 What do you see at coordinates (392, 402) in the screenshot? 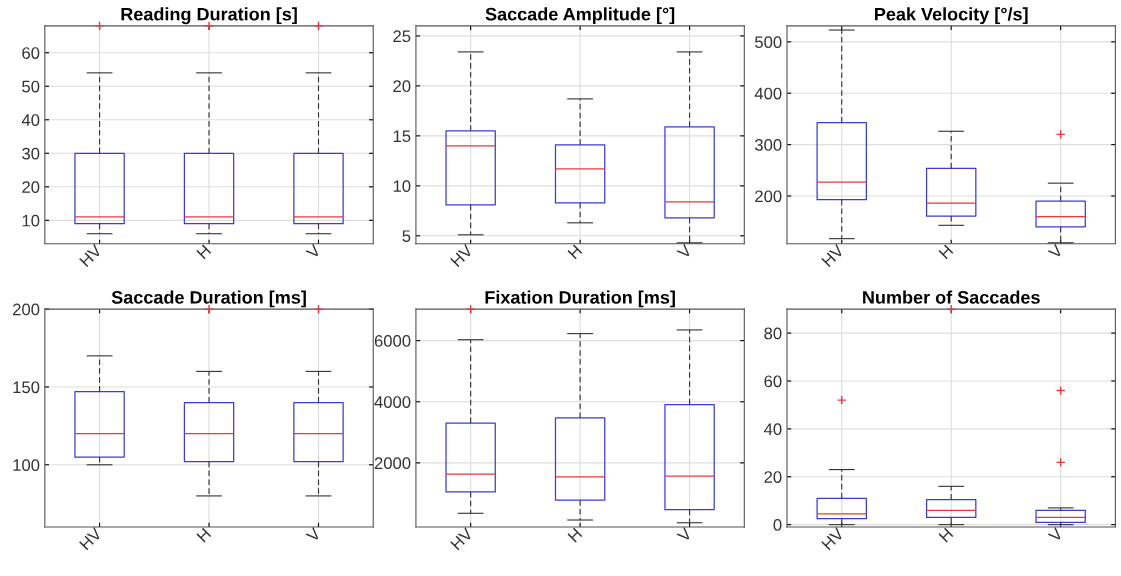
I see `y-tick-label: 4000` at bounding box center [392, 402].